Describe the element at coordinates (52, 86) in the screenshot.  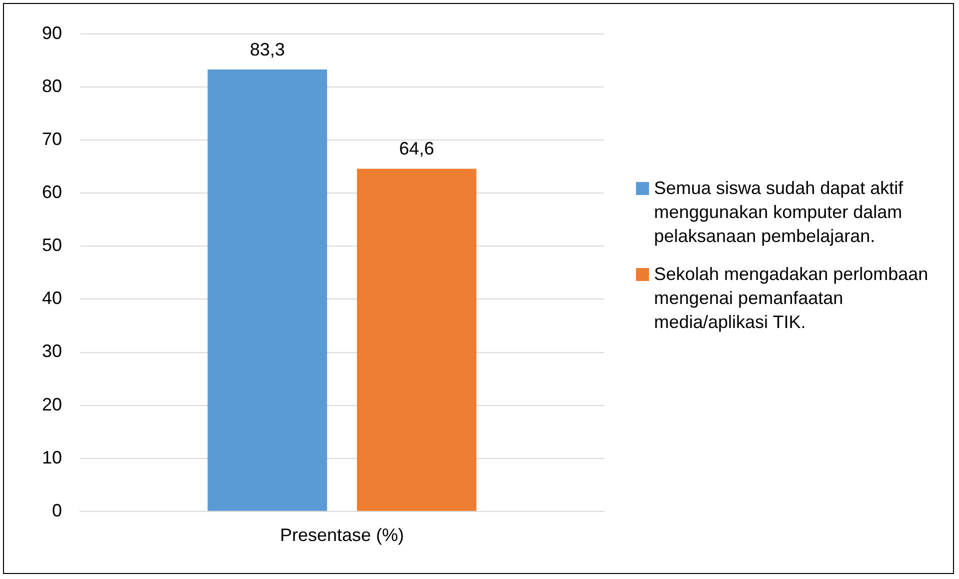
I see `y-tick-label: 80` at that location.